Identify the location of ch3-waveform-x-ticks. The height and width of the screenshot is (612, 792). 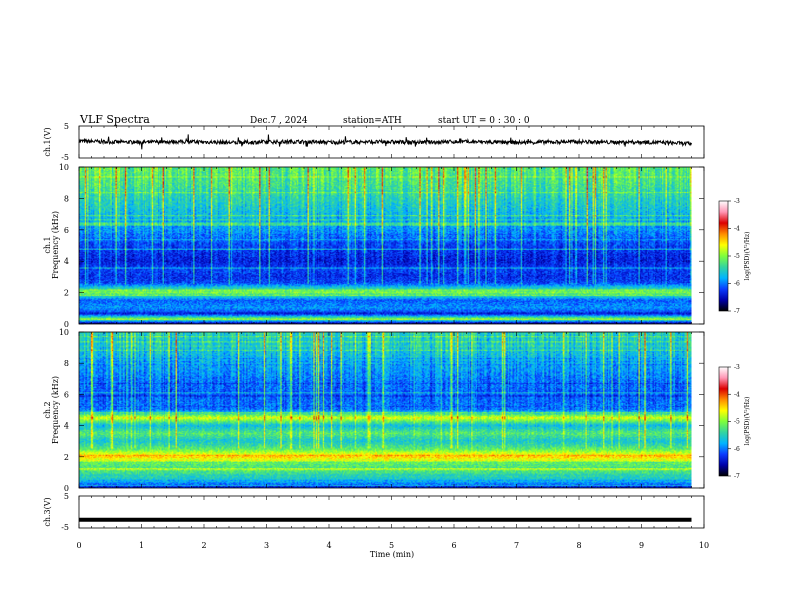
(391, 512).